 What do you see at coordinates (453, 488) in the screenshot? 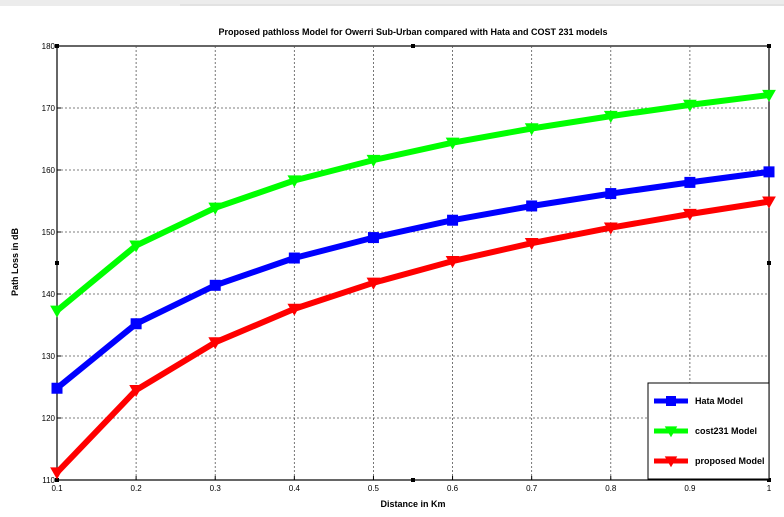
I see `x-tick-label: 0.6` at bounding box center [453, 488].